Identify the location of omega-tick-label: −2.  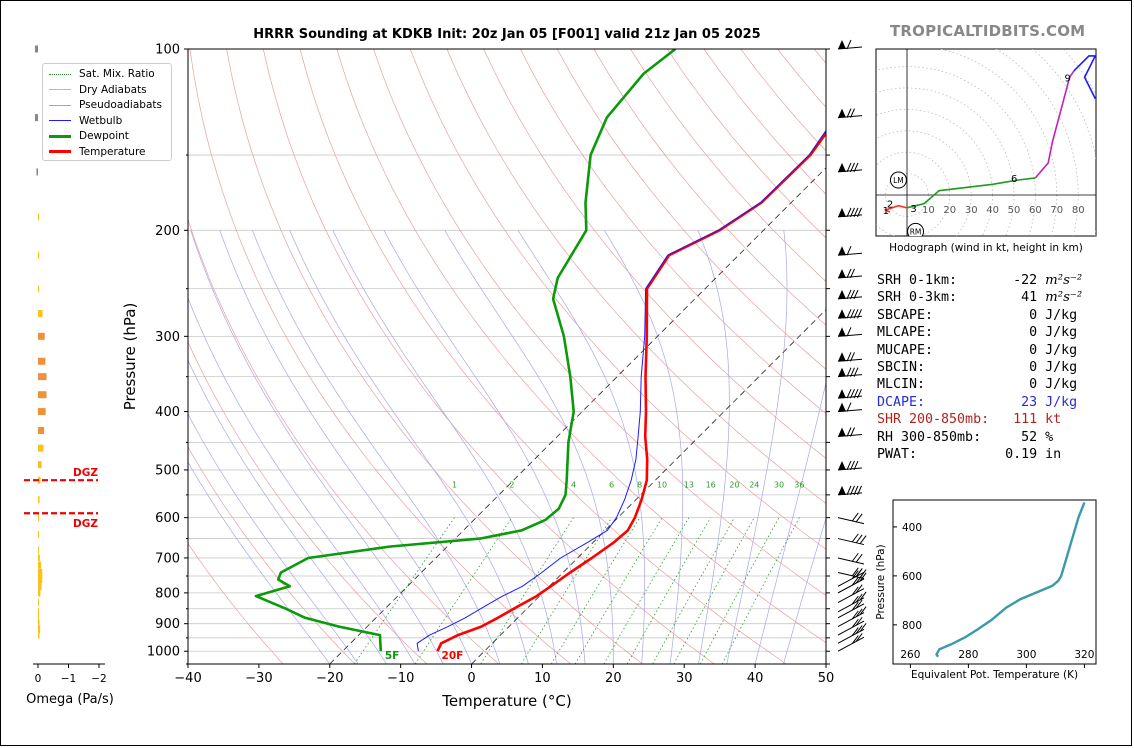
(98, 679).